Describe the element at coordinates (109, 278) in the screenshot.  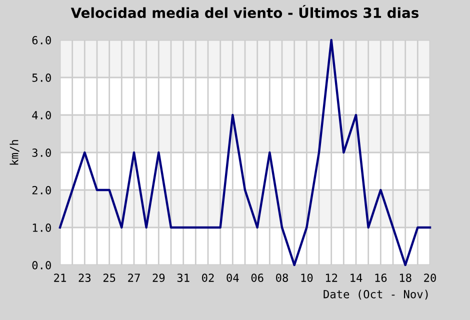
I see `x-tick-label: 25` at that location.